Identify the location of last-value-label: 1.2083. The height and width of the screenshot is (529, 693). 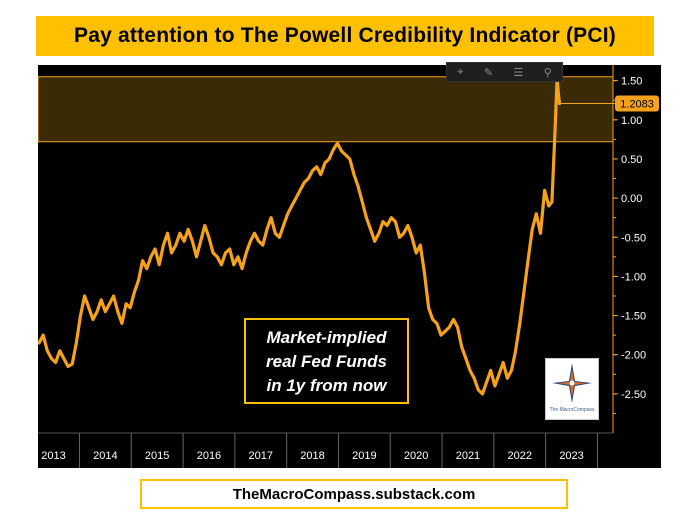
(637, 104).